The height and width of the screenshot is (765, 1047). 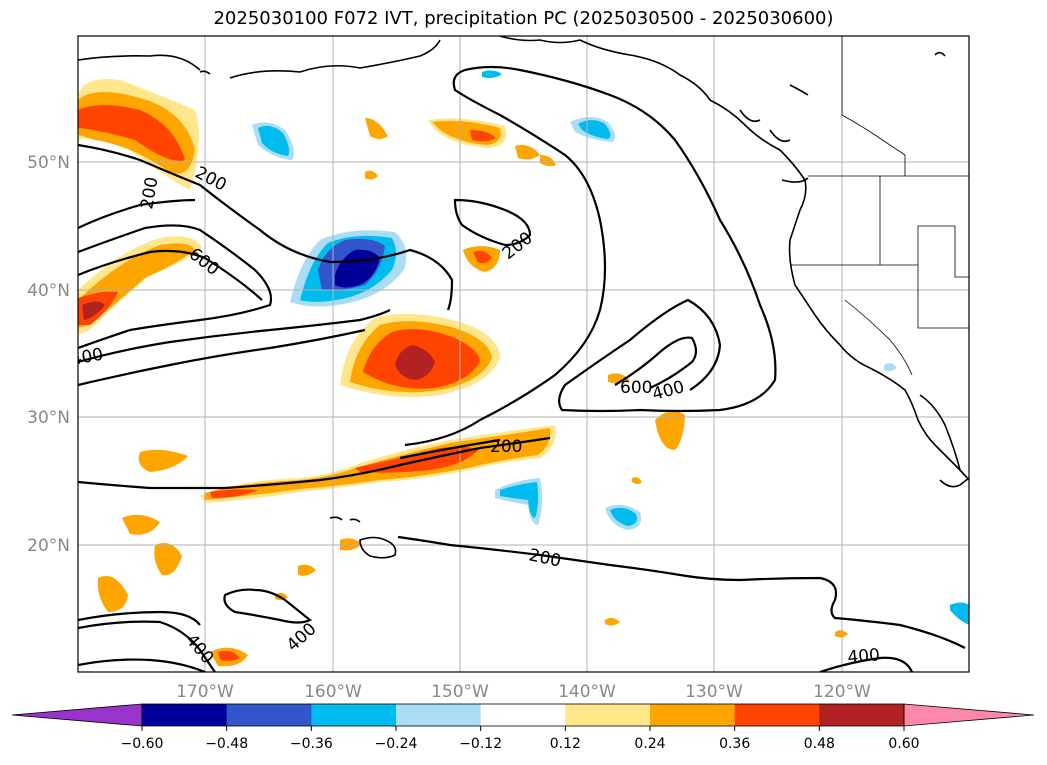 I want to click on colorbar-tick-label: 0.24, so click(x=649, y=744).